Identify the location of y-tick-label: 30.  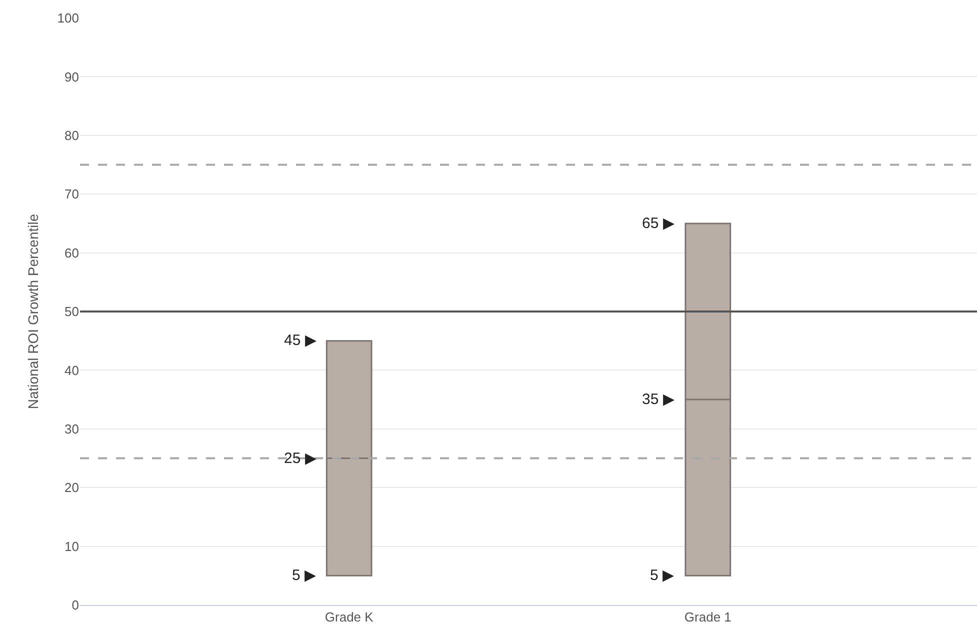
(71, 428).